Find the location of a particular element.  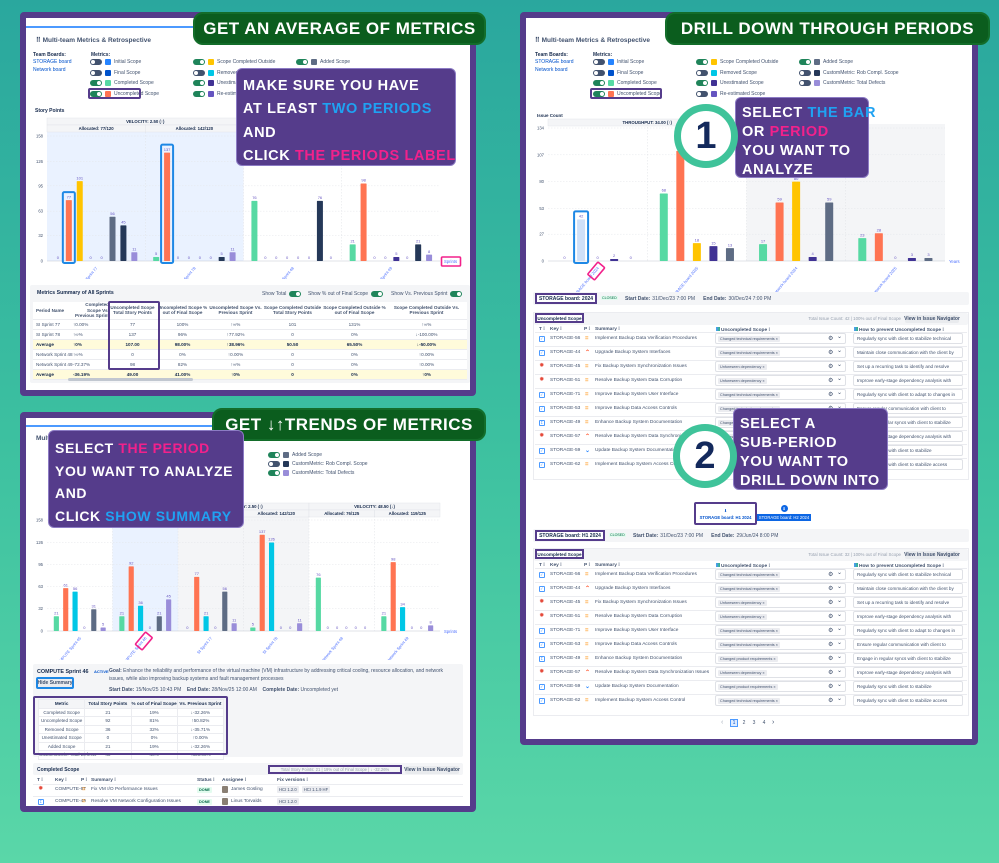

drag-handle-icon: ⠿ is located at coordinates (538, 40).